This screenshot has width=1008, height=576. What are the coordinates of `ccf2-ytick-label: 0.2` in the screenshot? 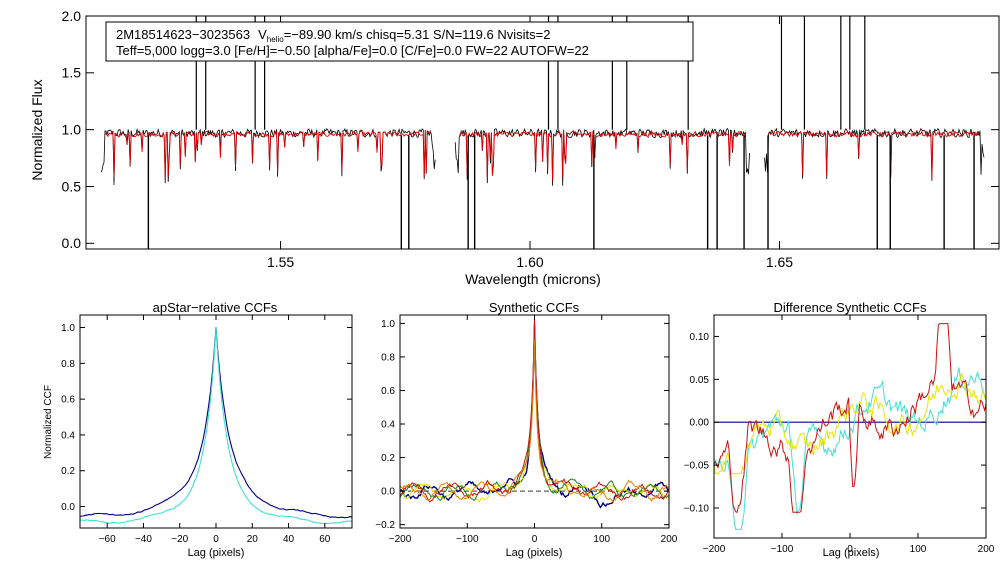 It's located at (388, 458).